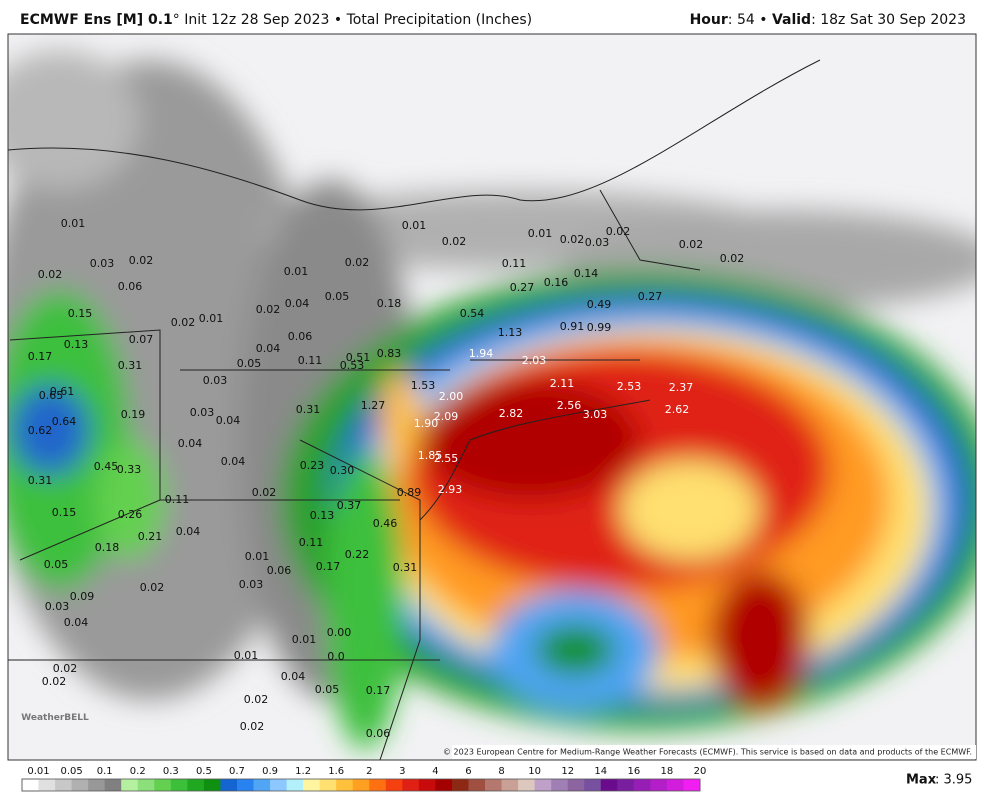  What do you see at coordinates (51, 395) in the screenshot?
I see `precip-label: 0.65` at bounding box center [51, 395].